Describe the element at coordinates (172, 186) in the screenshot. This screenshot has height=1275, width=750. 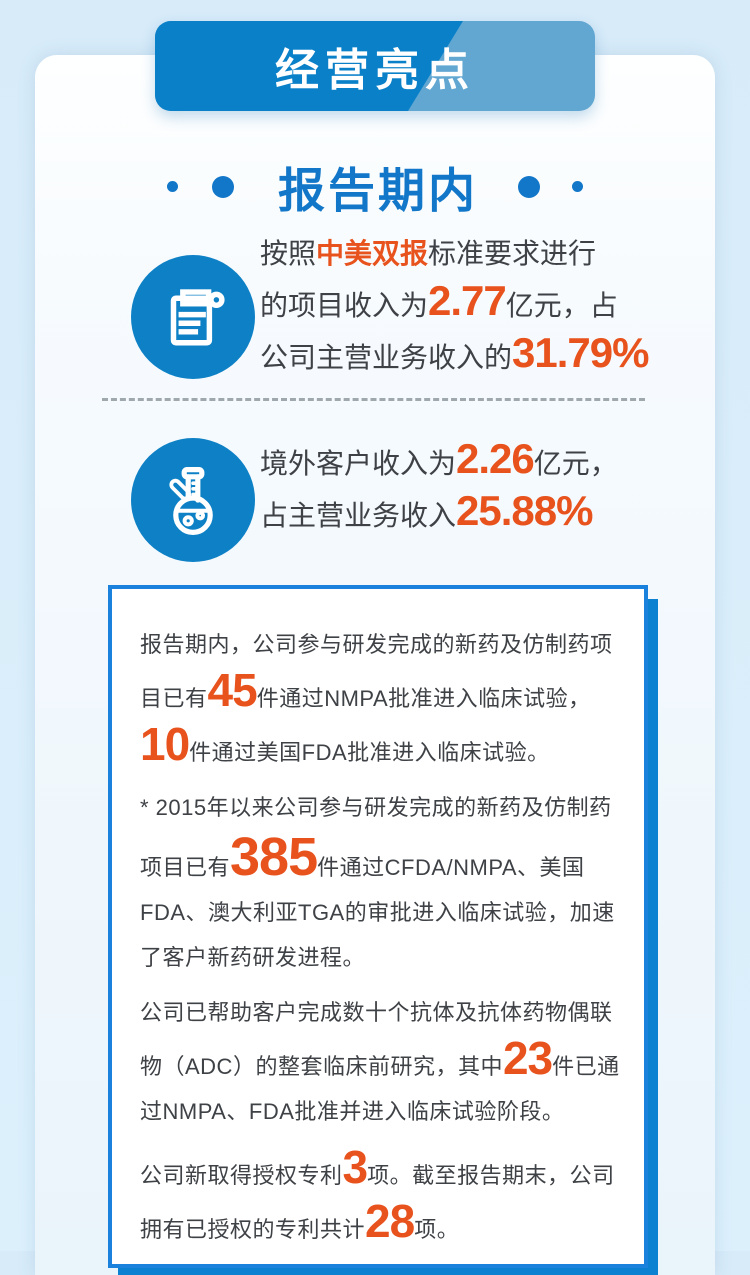
I see `decor-dot-small-left` at that location.